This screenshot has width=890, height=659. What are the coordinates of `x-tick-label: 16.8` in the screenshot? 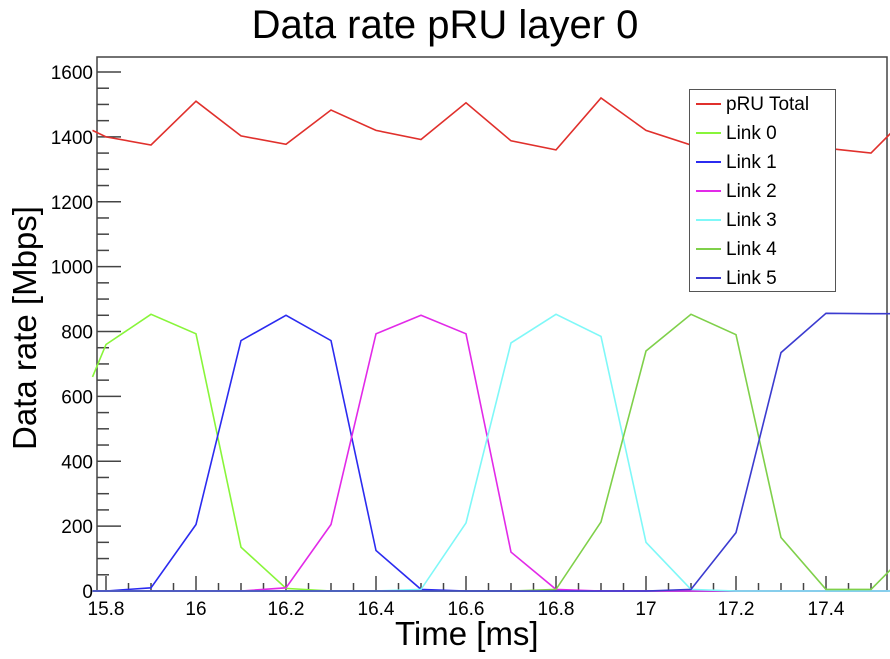 It's located at (556, 609).